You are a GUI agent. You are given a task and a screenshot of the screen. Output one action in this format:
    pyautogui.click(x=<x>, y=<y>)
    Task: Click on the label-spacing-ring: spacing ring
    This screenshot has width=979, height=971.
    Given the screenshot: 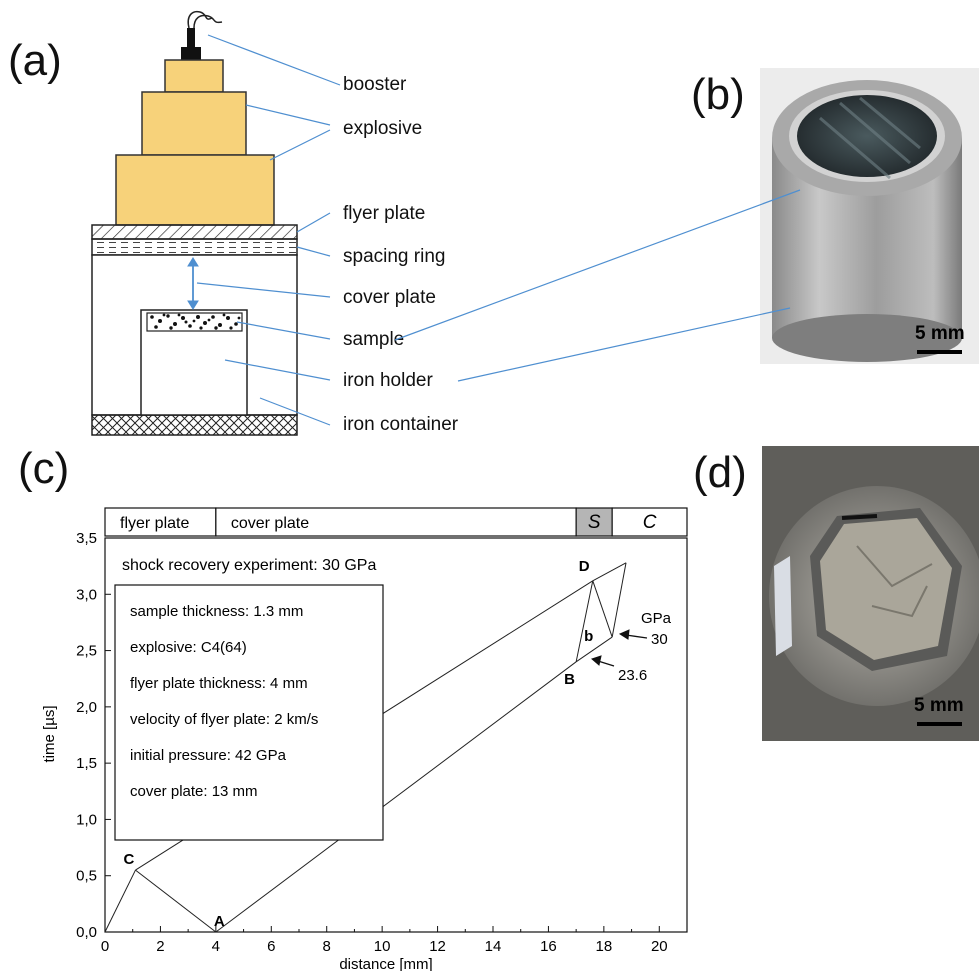 What is the action you would take?
    pyautogui.click(x=394, y=256)
    